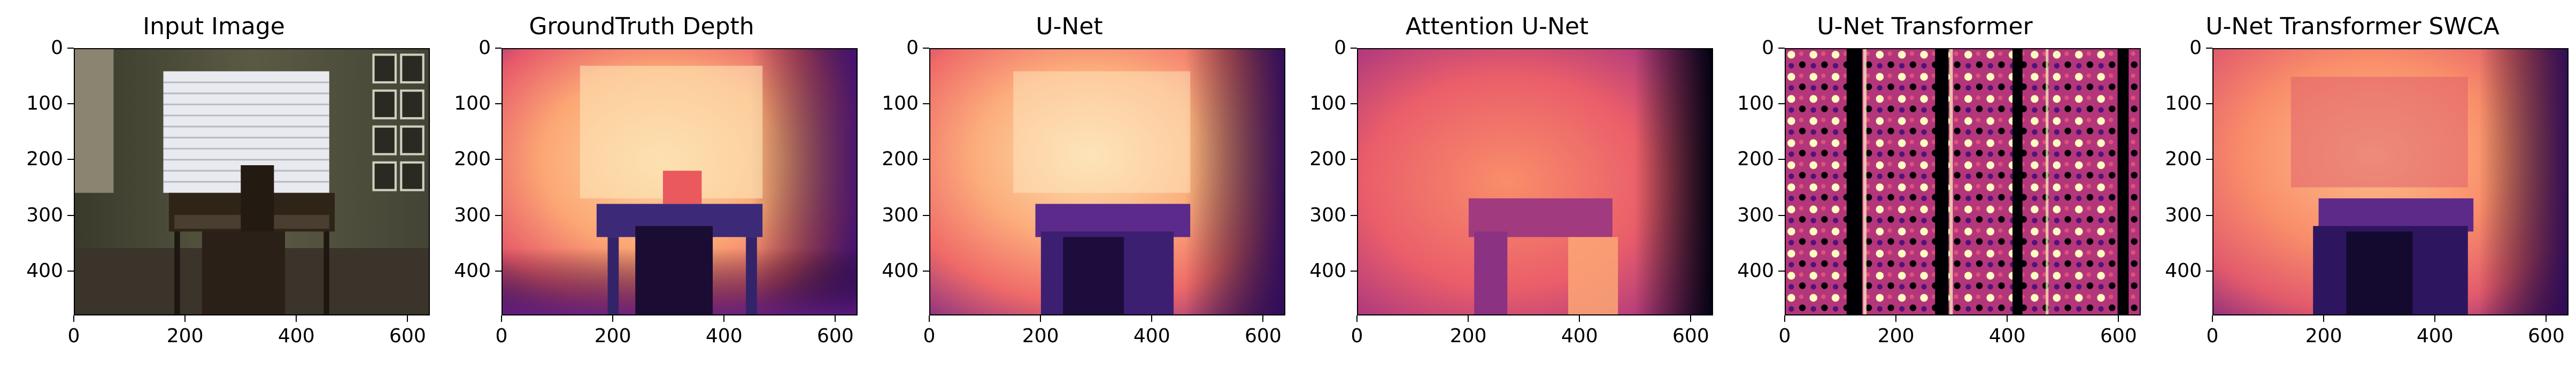  What do you see at coordinates (1497, 26) in the screenshot?
I see `panel-title: Attention U-Net` at bounding box center [1497, 26].